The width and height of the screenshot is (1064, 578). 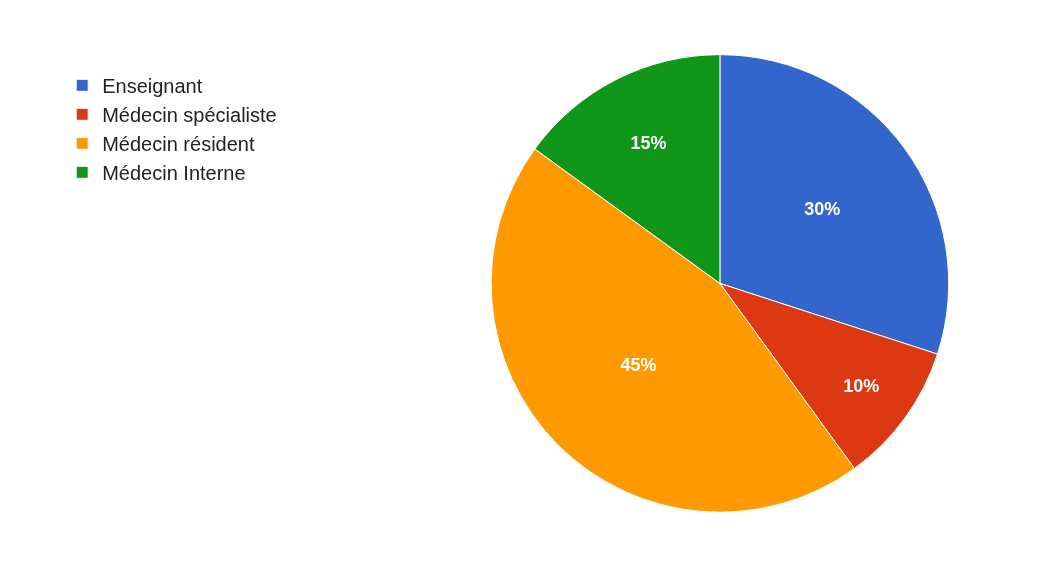 What do you see at coordinates (189, 115) in the screenshot?
I see `legend-label: Médecin spécialiste` at bounding box center [189, 115].